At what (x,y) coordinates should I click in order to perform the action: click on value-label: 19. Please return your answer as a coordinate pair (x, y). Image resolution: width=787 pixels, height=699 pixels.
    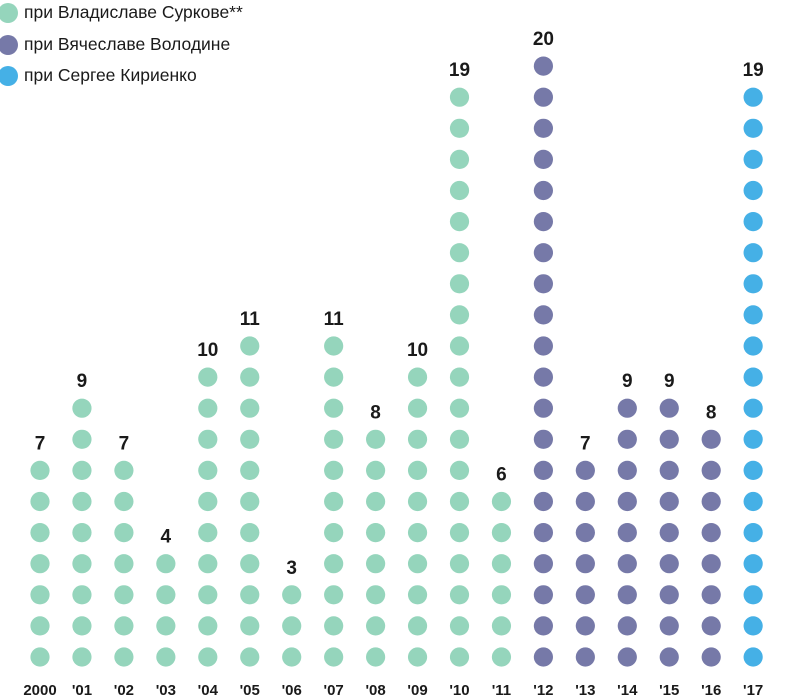
    Looking at the image, I should click on (459, 70).